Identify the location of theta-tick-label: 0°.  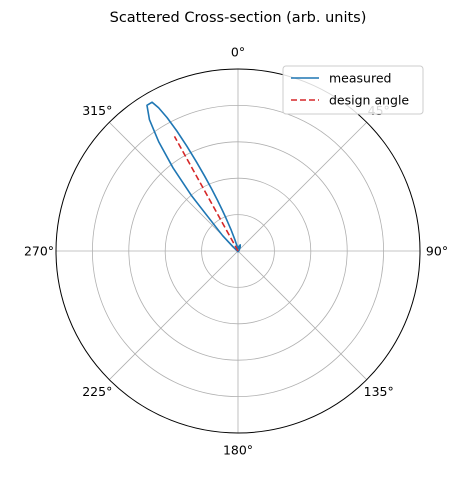
(238, 52).